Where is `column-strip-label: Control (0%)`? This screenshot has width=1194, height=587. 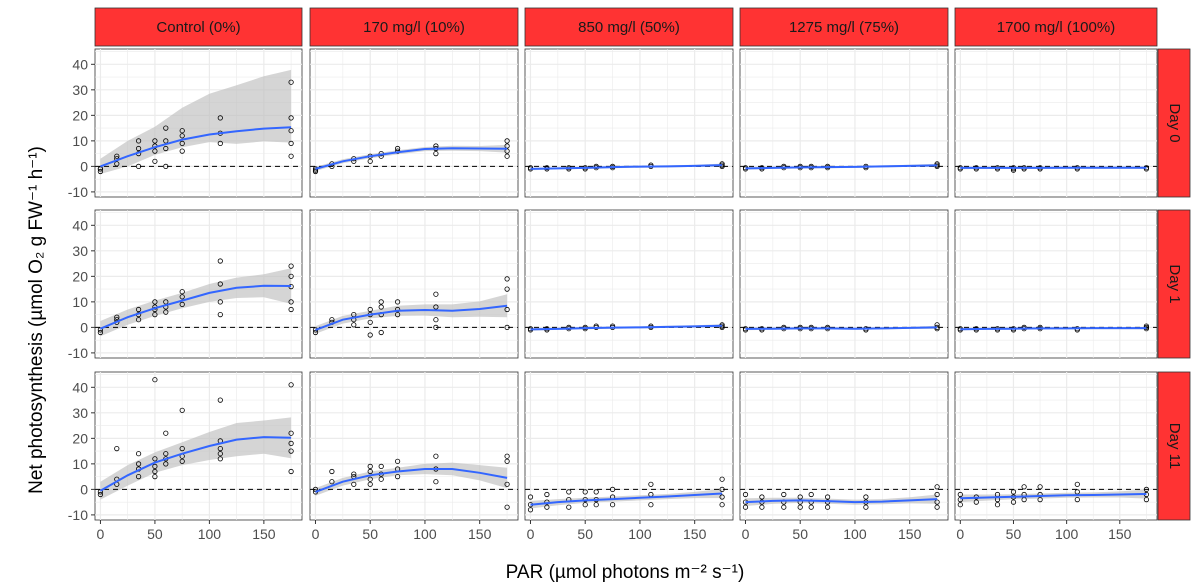 column-strip-label: Control (0%) is located at coordinates (198, 27).